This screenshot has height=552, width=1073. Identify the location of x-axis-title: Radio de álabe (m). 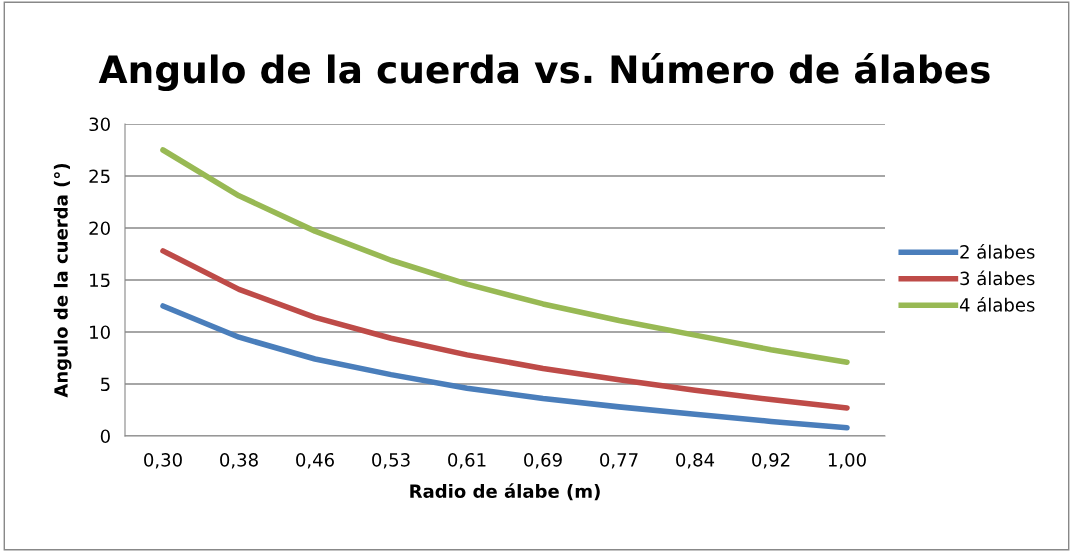
(505, 492).